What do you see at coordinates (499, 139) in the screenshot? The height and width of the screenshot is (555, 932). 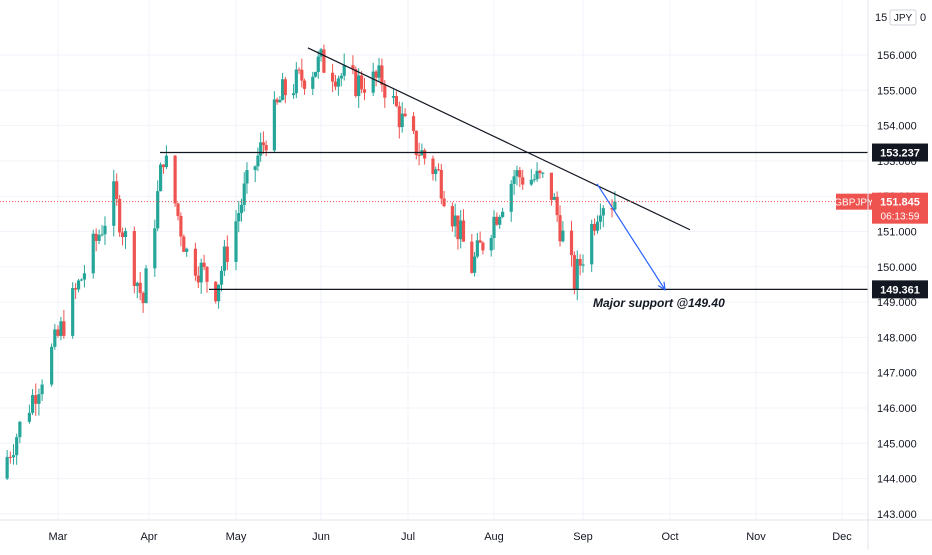 I see `trendline` at bounding box center [499, 139].